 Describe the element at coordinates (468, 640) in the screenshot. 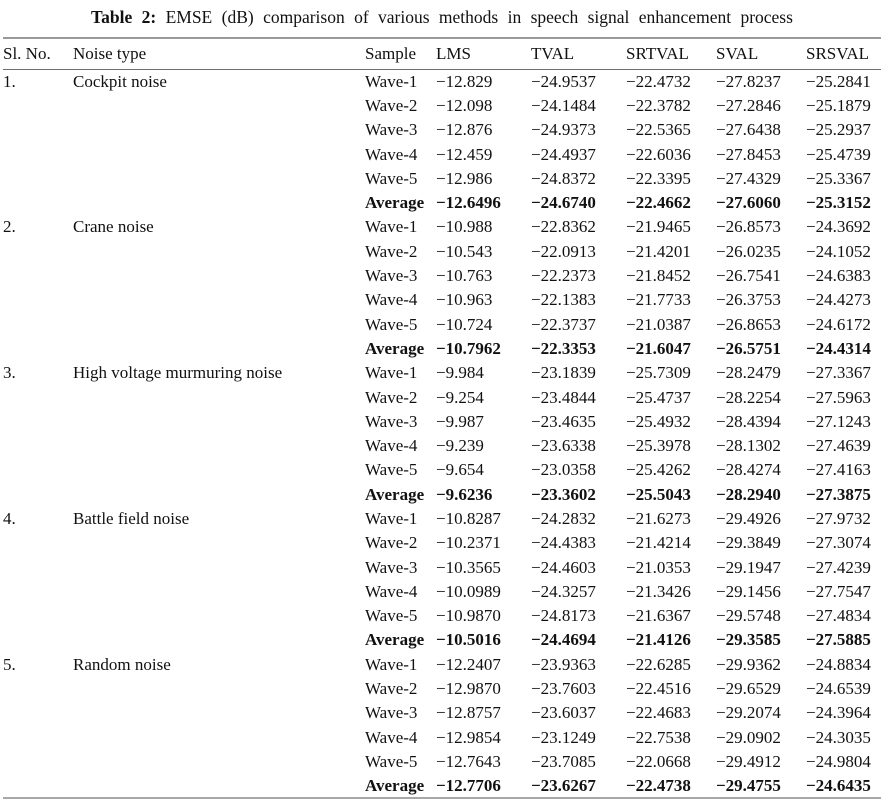

I see `cell-lms: −10.5016` at that location.